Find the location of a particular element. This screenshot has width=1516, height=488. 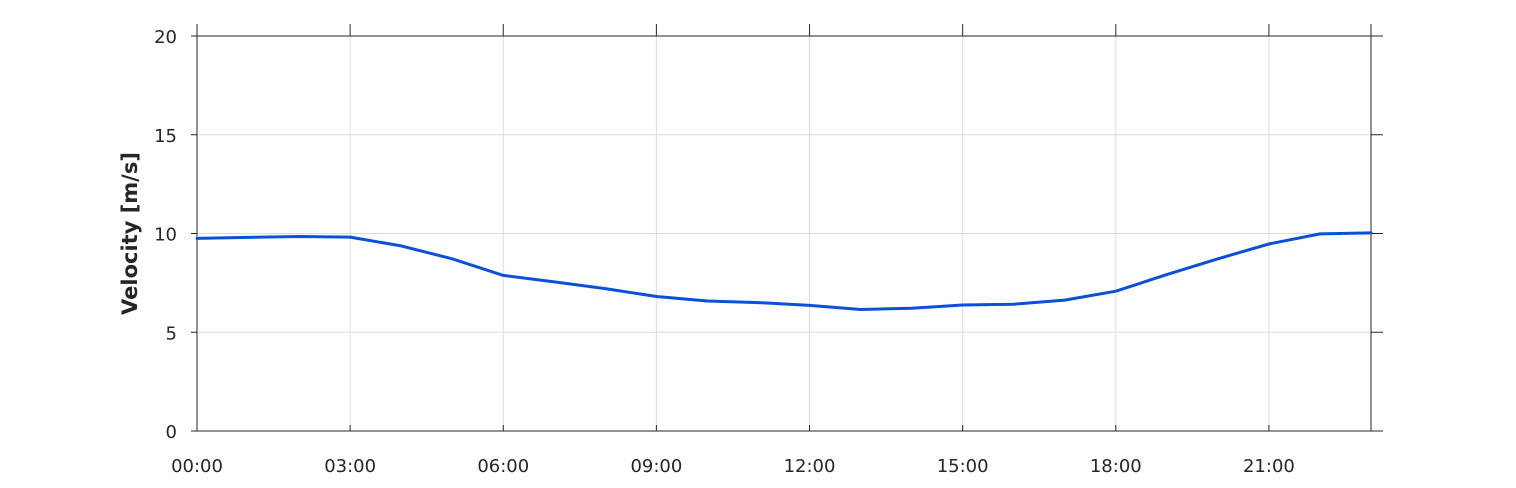

y-tick-label: 10 is located at coordinates (165, 235).